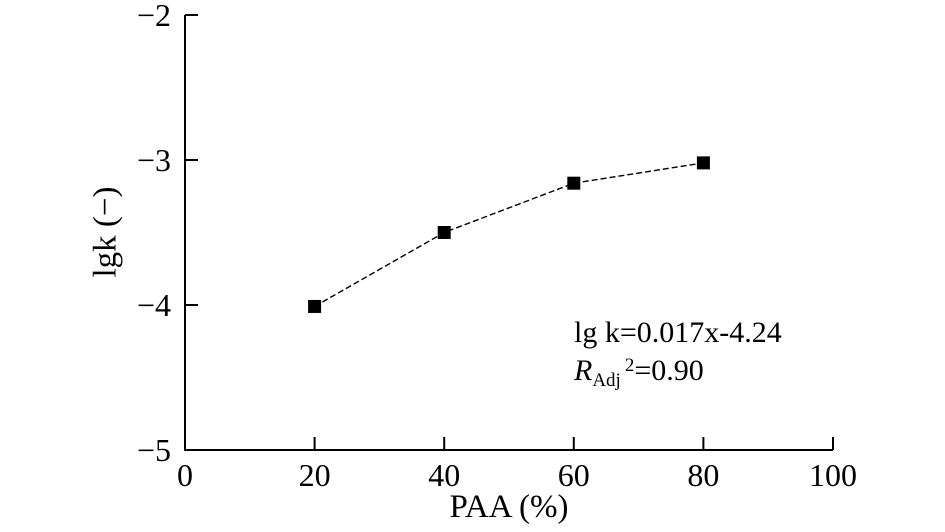 The width and height of the screenshot is (945, 532). What do you see at coordinates (583, 371) in the screenshot?
I see `r-symbol: R` at bounding box center [583, 371].